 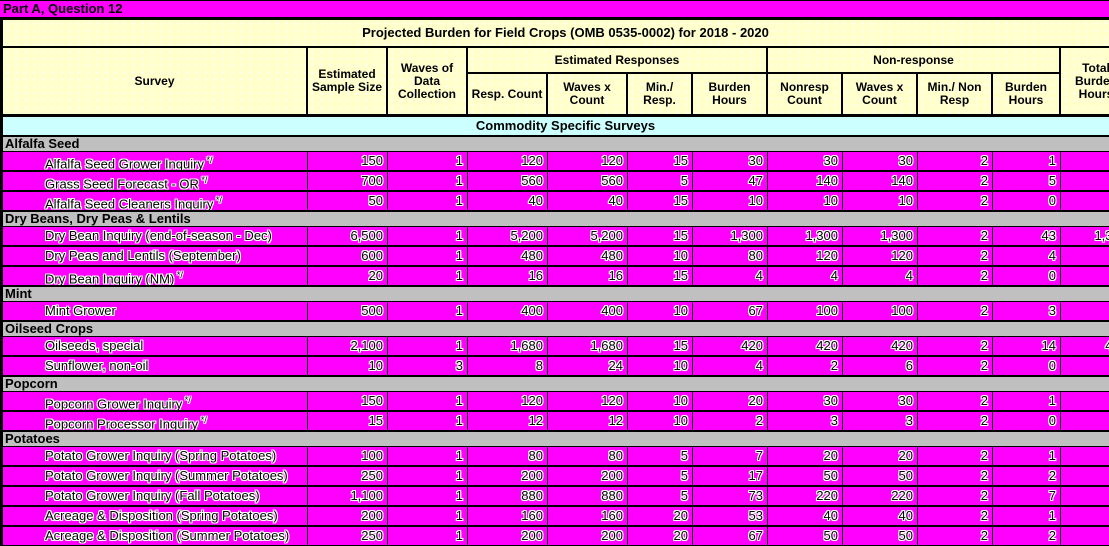 What do you see at coordinates (348, 311) in the screenshot?
I see `value-cell: 500` at bounding box center [348, 311].